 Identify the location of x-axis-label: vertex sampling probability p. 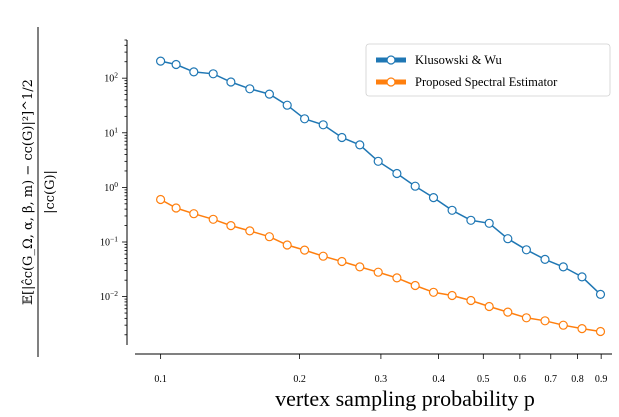
(405, 398).